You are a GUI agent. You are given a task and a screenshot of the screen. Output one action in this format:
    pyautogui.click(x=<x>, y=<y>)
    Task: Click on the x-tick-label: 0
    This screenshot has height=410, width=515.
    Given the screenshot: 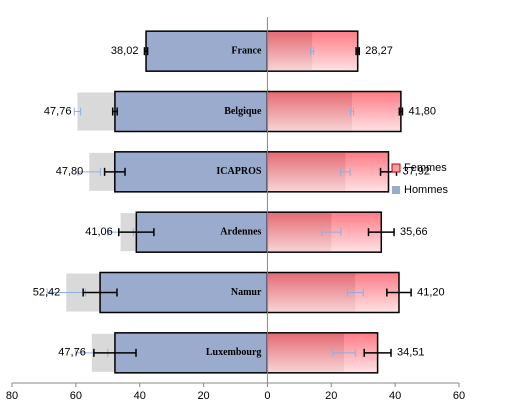 What is the action you would take?
    pyautogui.click(x=267, y=396)
    